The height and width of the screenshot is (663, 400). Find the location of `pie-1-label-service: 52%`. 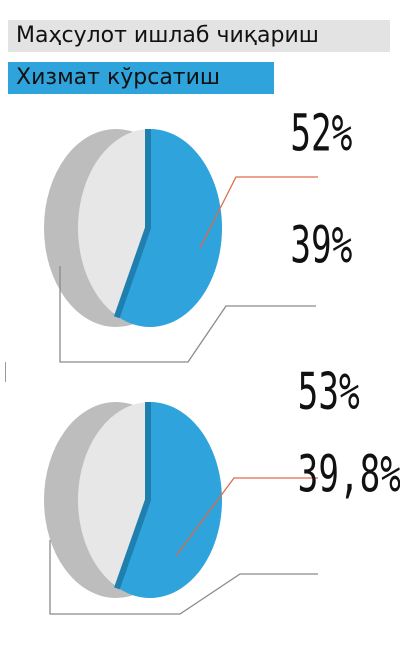

pie-1-label-service: 52% is located at coordinates (321, 134).